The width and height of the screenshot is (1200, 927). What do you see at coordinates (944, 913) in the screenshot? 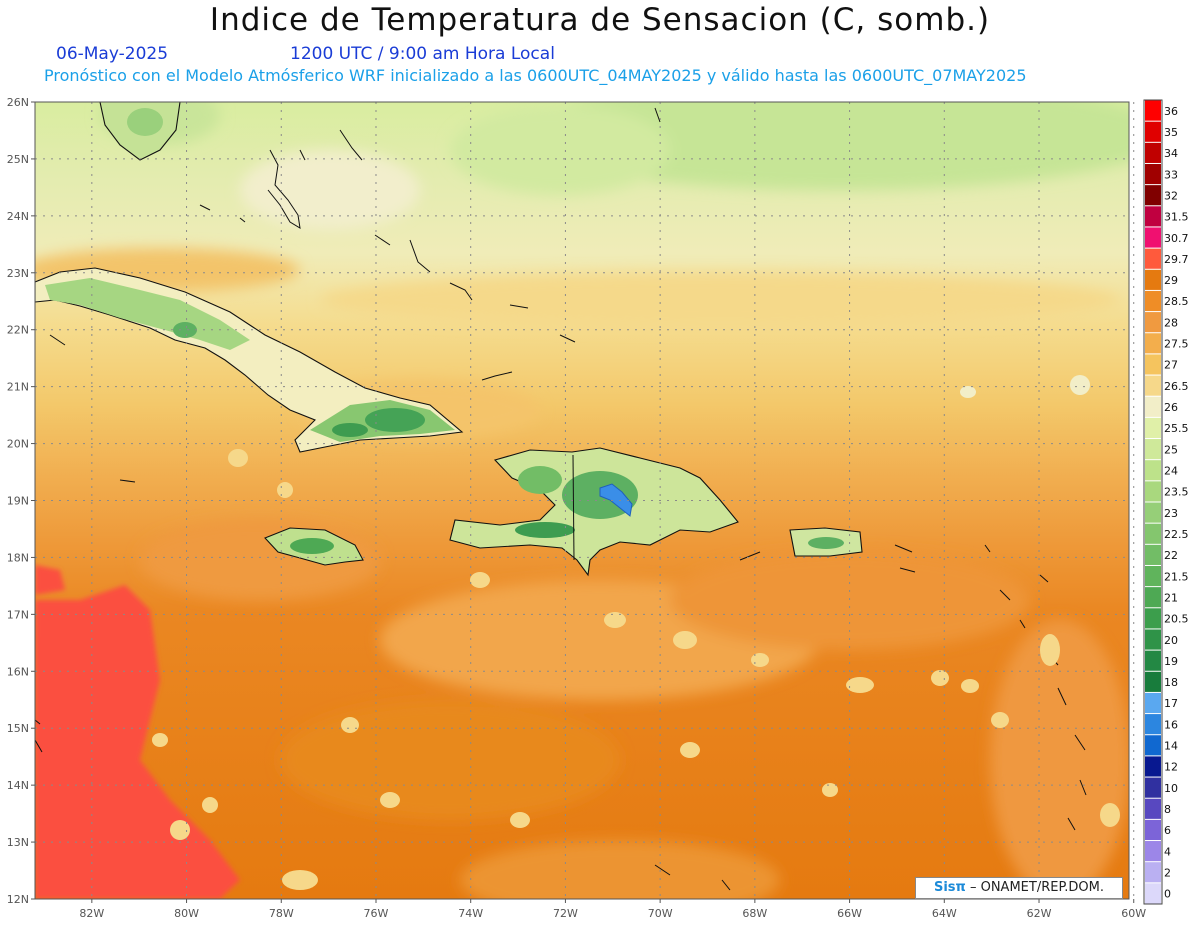
I see `lon-label: 64W` at bounding box center [944, 913].